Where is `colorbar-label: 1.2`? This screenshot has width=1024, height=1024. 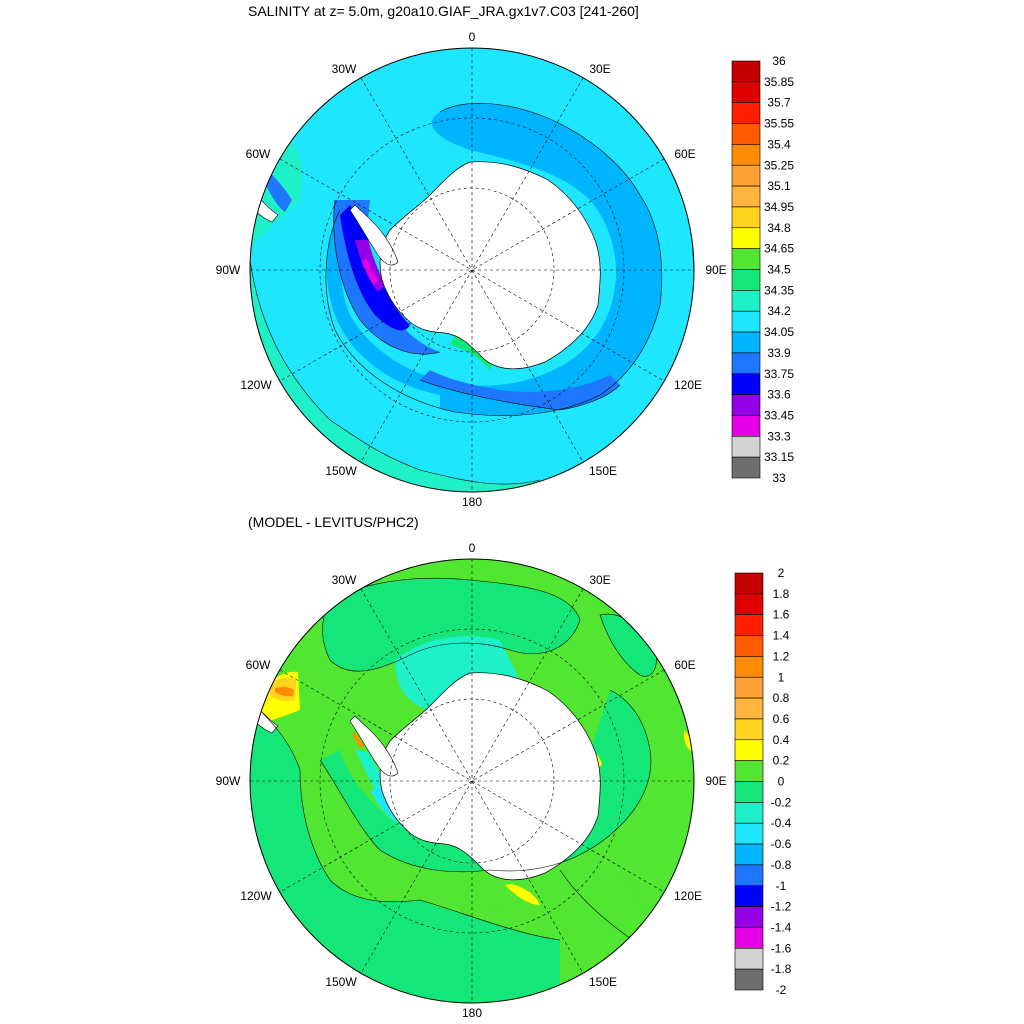
colorbar-label: 1.2 is located at coordinates (781, 656).